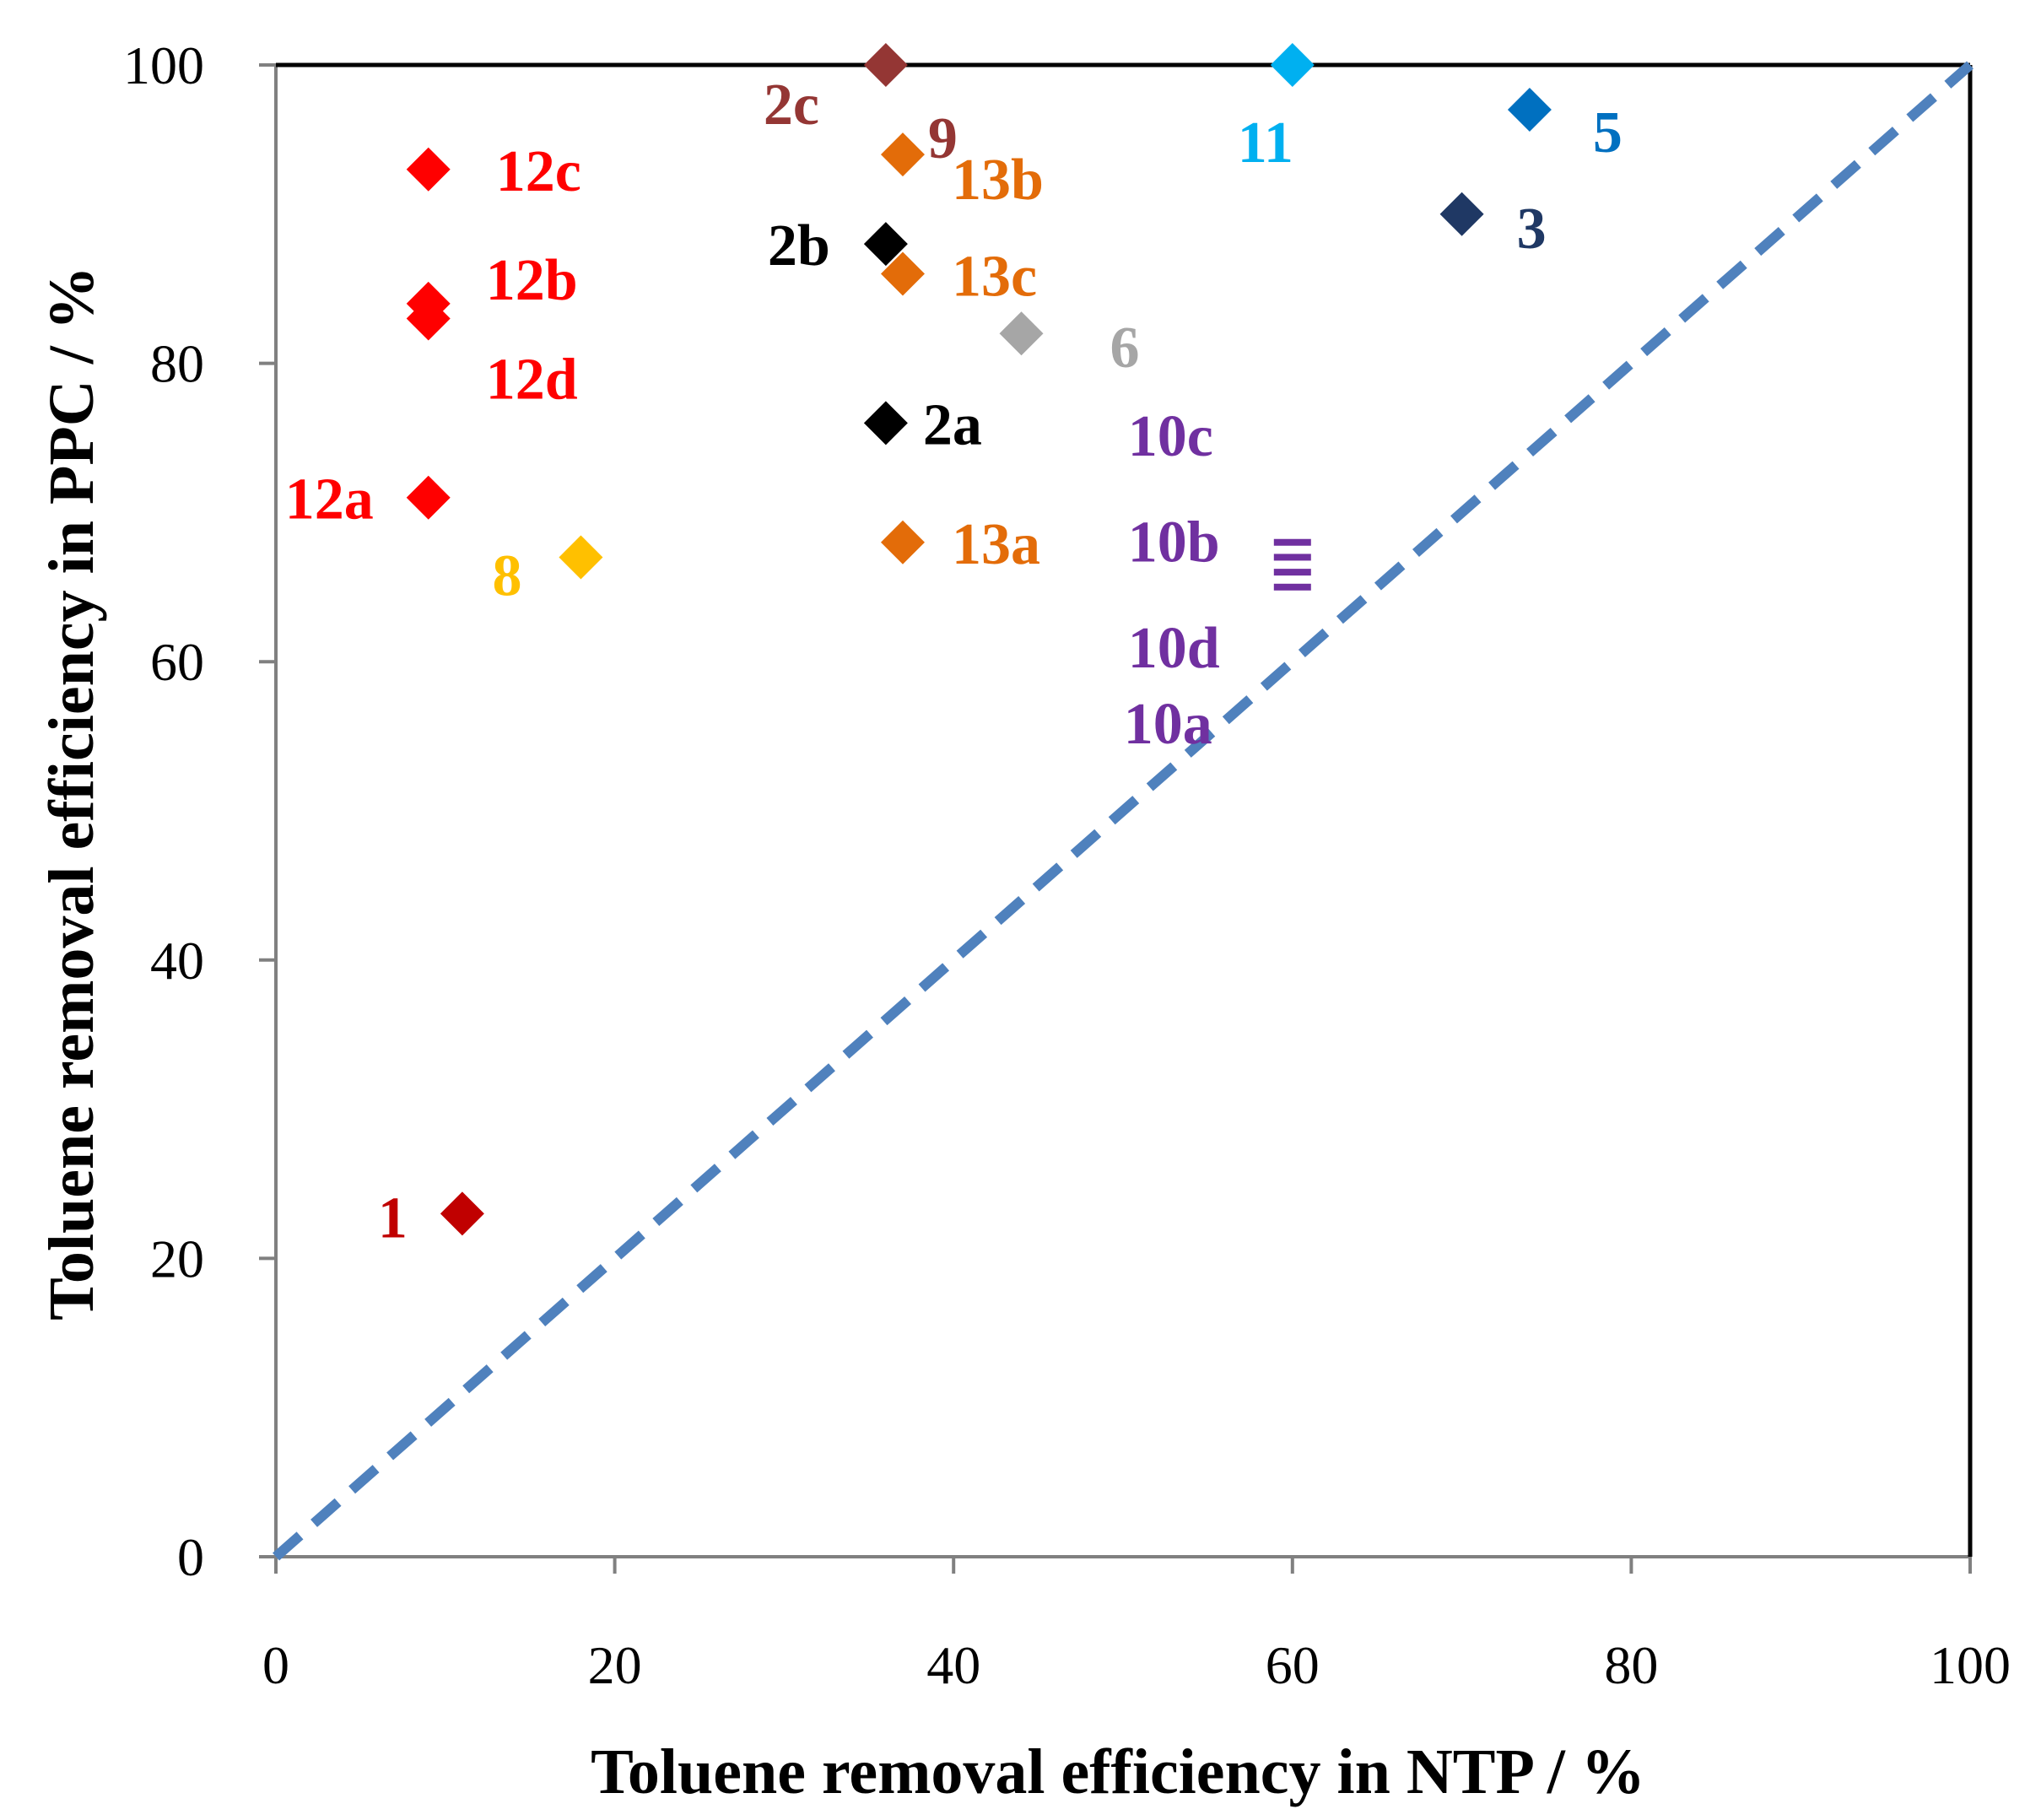  I want to click on x-tick-label: 20, so click(615, 1665).